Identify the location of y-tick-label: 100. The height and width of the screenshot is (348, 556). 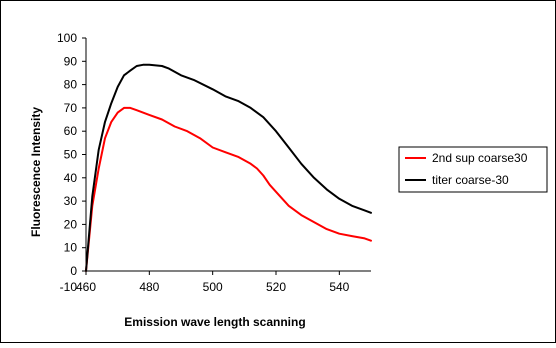
(67, 38).